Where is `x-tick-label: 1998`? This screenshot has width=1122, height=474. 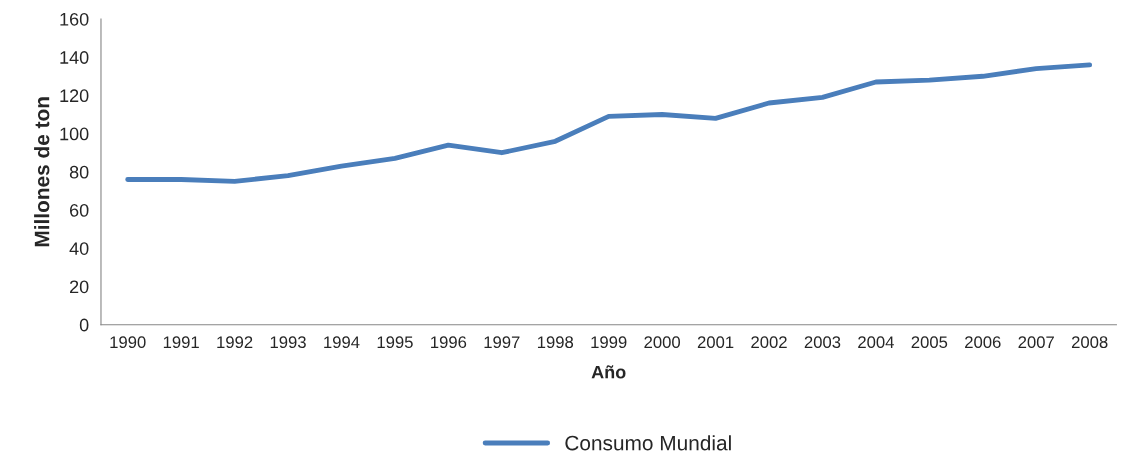
x-tick-label: 1998 is located at coordinates (555, 342).